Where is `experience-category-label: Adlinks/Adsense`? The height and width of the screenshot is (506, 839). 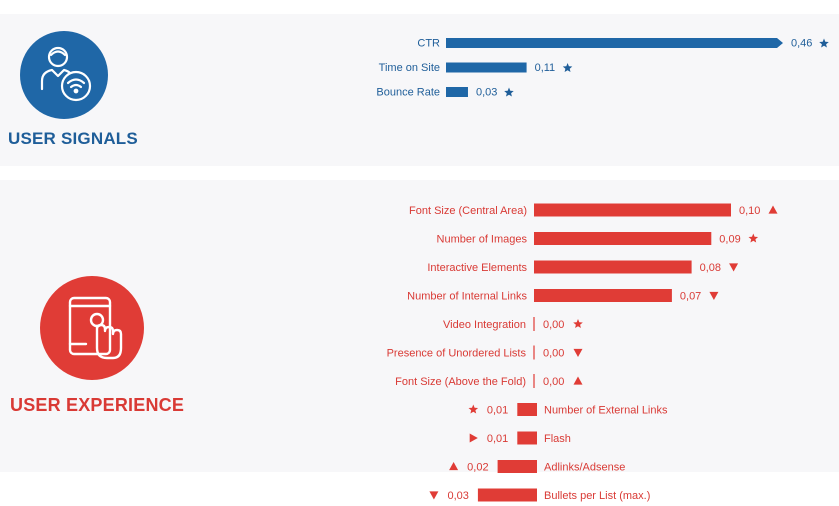
experience-category-label: Adlinks/Adsense is located at coordinates (584, 468).